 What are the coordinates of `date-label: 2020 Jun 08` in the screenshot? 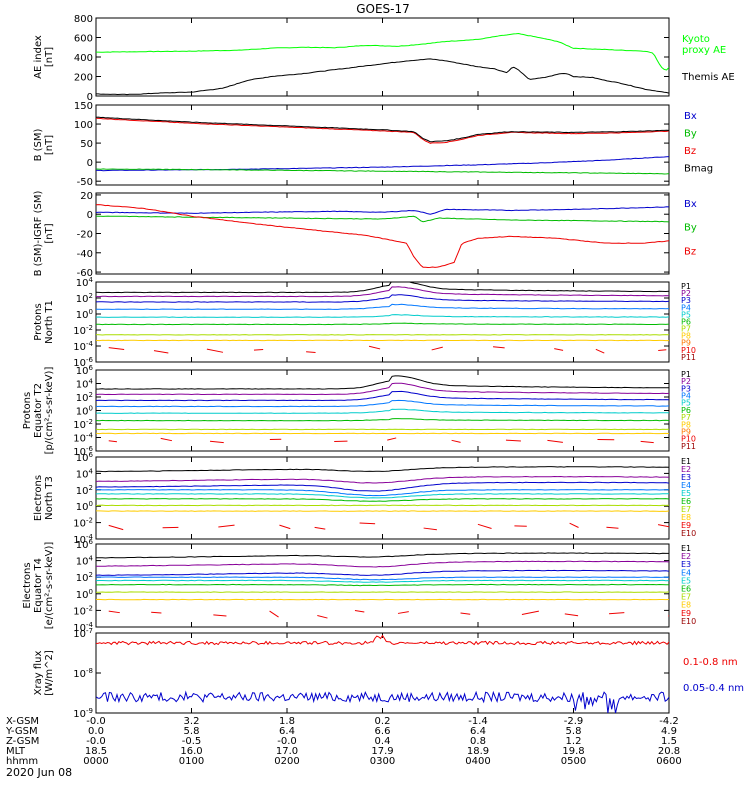 It's located at (39, 772).